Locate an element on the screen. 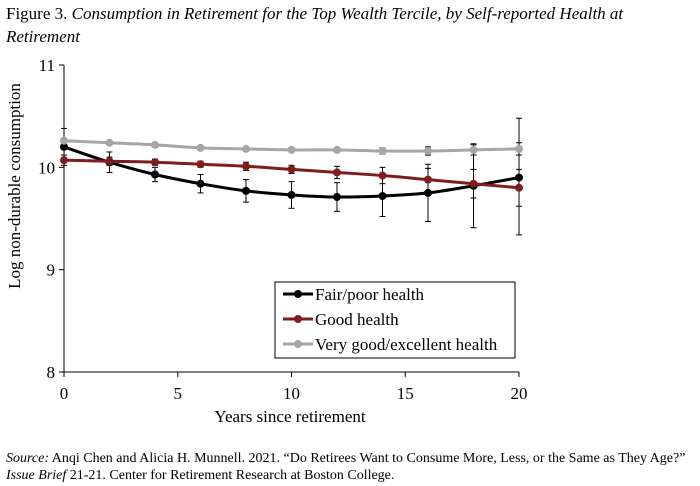 The height and width of the screenshot is (486, 700). x-tick-label: 0 is located at coordinates (64, 393).